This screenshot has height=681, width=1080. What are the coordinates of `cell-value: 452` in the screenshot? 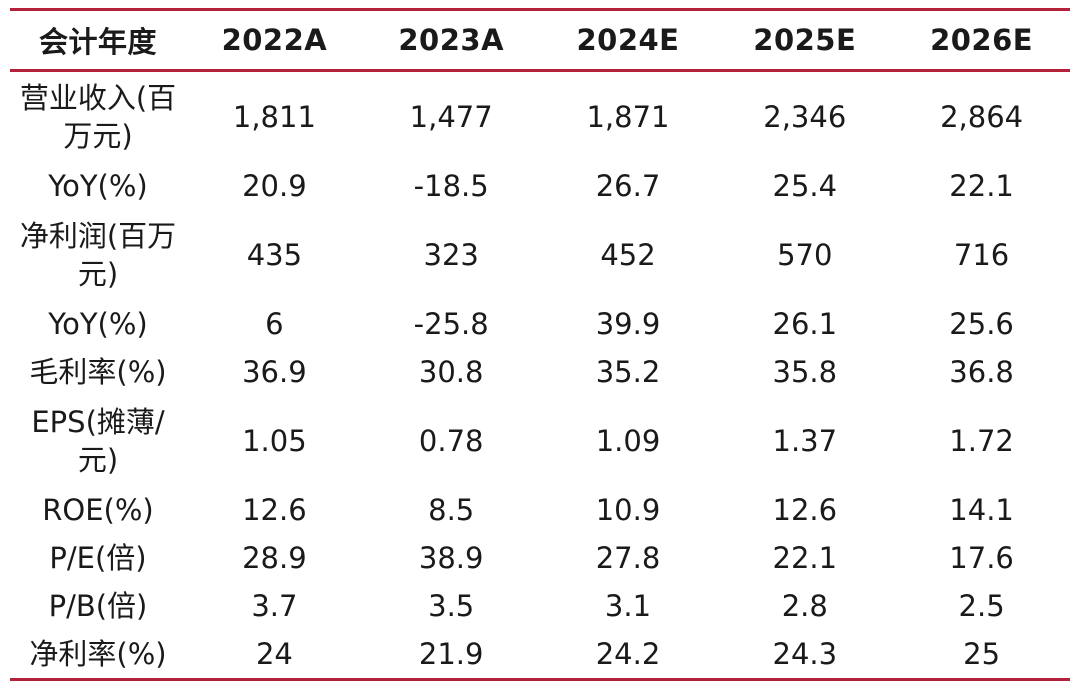 It's located at (628, 255).